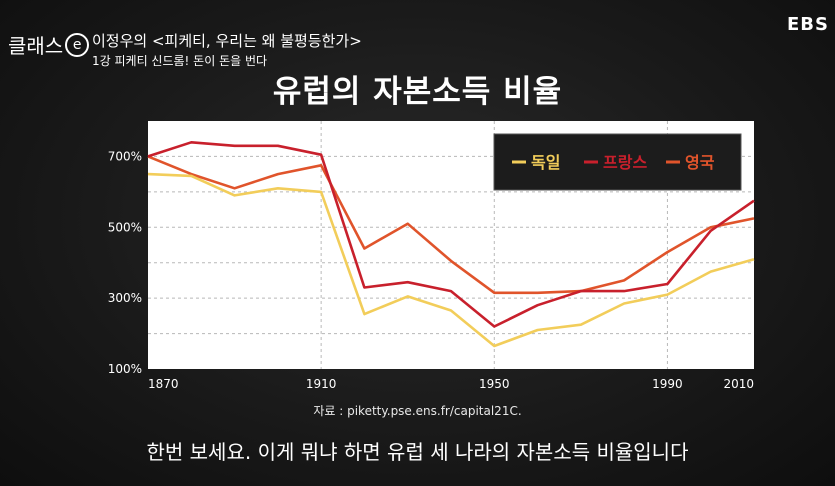 This screenshot has height=486, width=835. What do you see at coordinates (125, 369) in the screenshot?
I see `y-tick-label: 100%` at bounding box center [125, 369].